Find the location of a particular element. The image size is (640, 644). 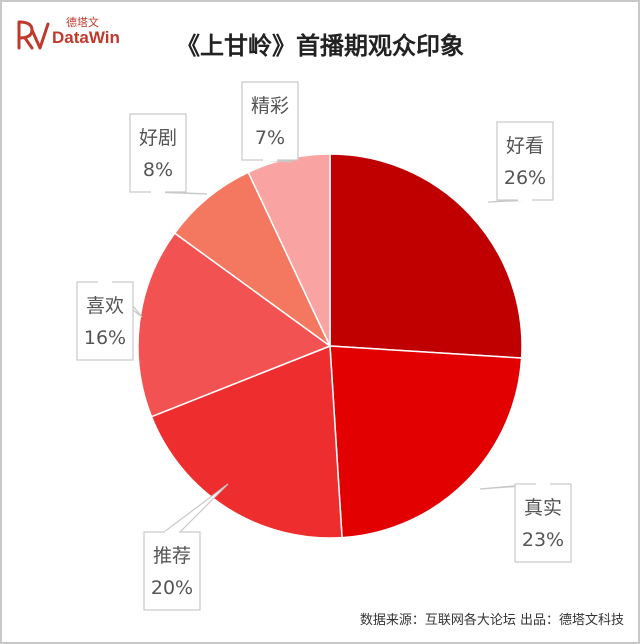

slice-label-4: 喜欢 16% is located at coordinates (109, 321).